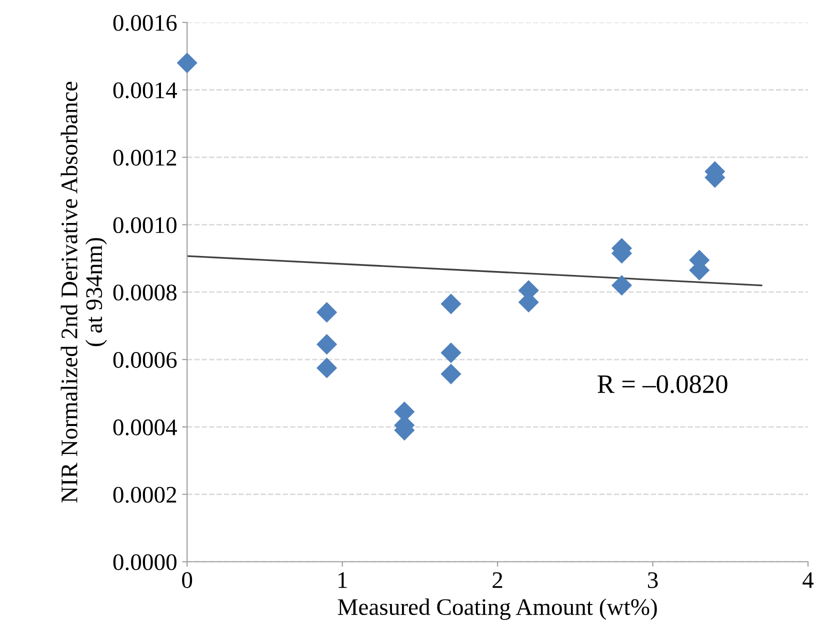  I want to click on y-tick-label: 0.0016, so click(145, 22).